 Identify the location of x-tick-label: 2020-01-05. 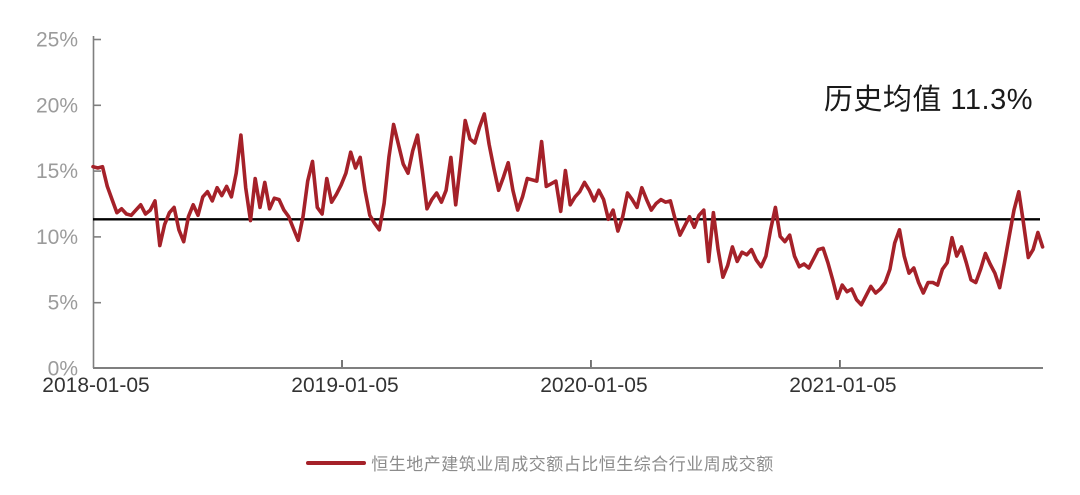
(593, 385).